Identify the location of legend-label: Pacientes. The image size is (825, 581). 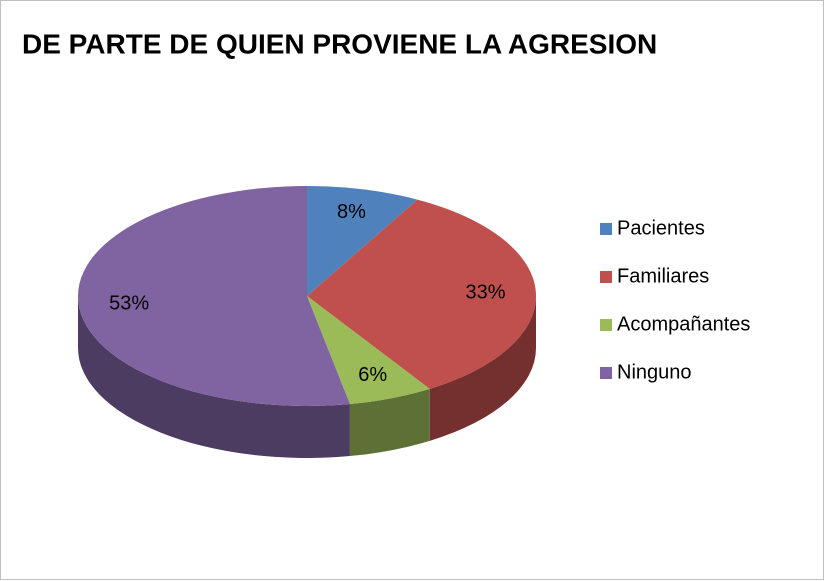
(661, 228).